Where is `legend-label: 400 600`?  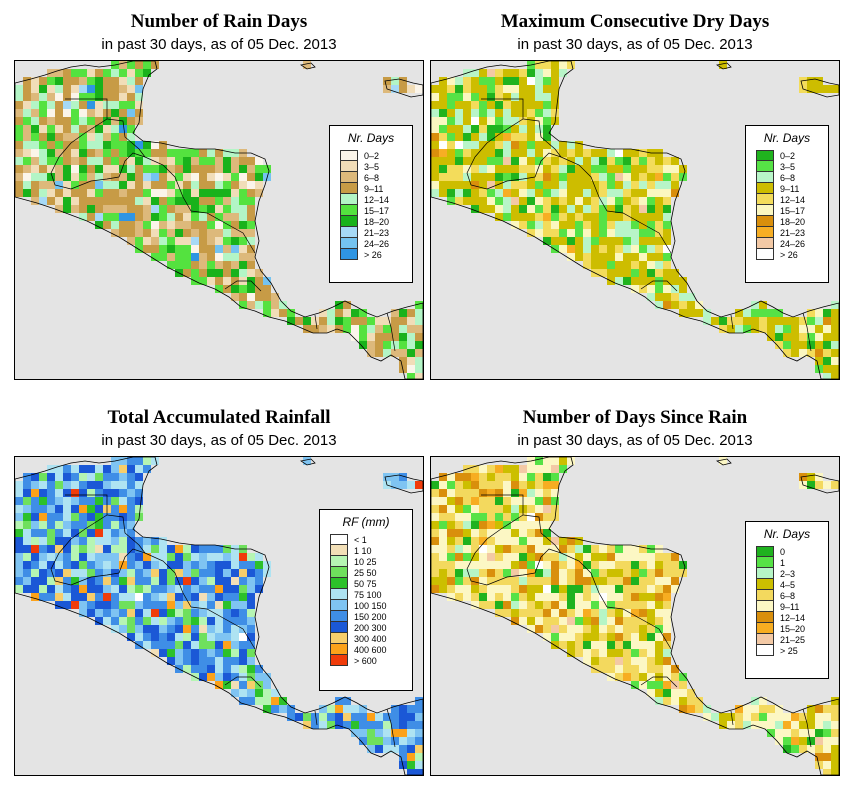 legend-label: 400 600 is located at coordinates (370, 649).